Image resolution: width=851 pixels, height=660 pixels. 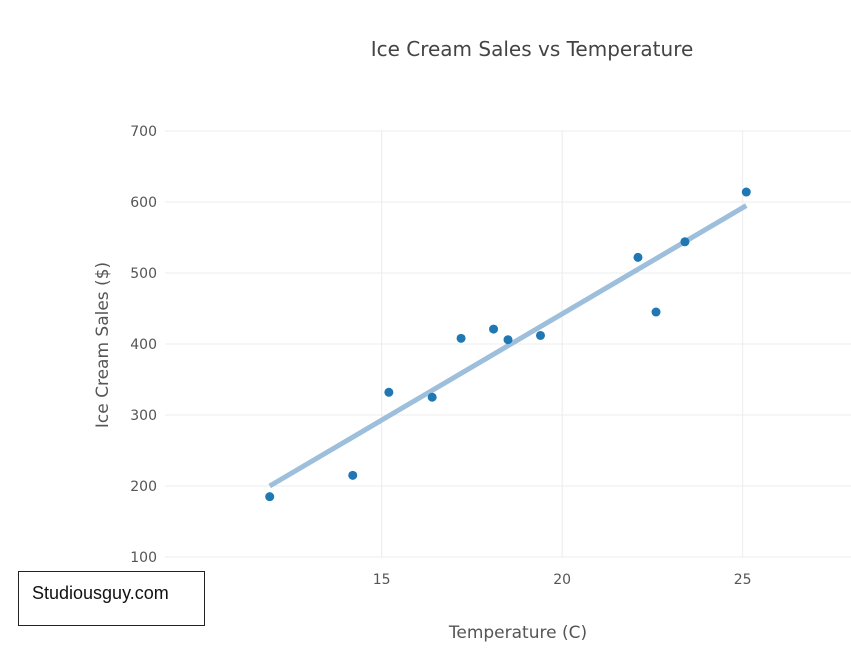 I want to click on y-tick-labels: 100 200 300 400 500 600 700, so click(x=143, y=345).